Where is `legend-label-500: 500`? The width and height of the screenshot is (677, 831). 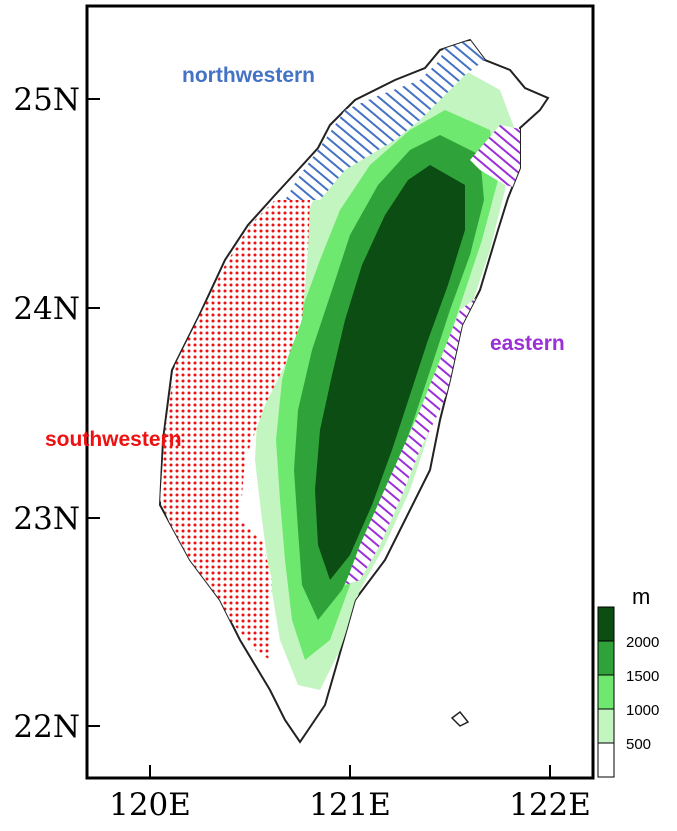
legend-label-500: 500 is located at coordinates (638, 744).